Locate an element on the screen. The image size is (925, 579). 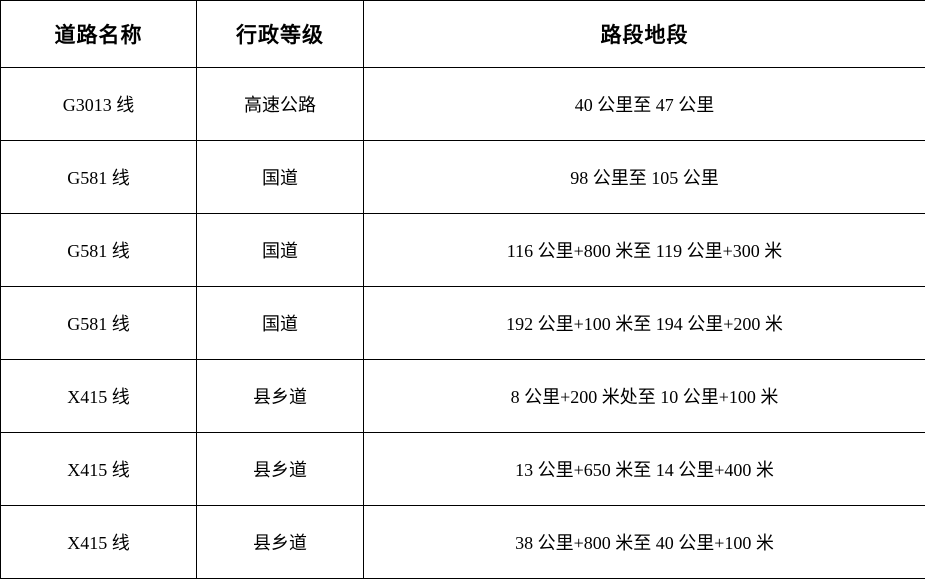
column-header-road-section: 路段地段 is located at coordinates (644, 34).